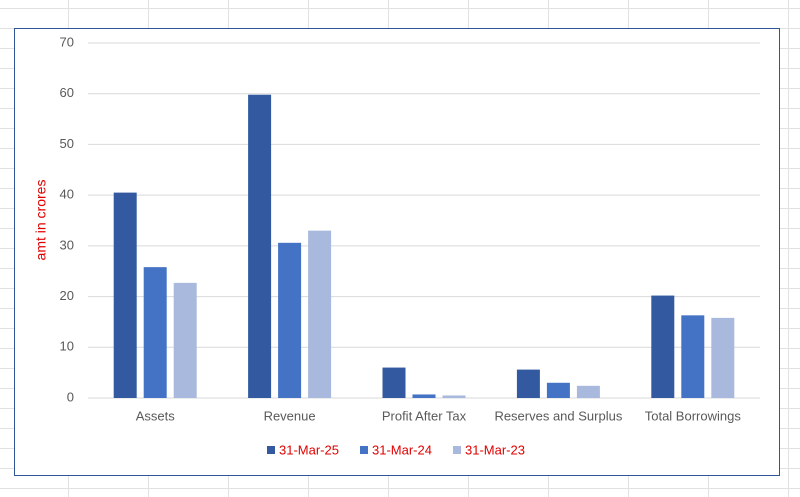  Describe the element at coordinates (67, 92) in the screenshot. I see `y-tick-label: 60` at that location.